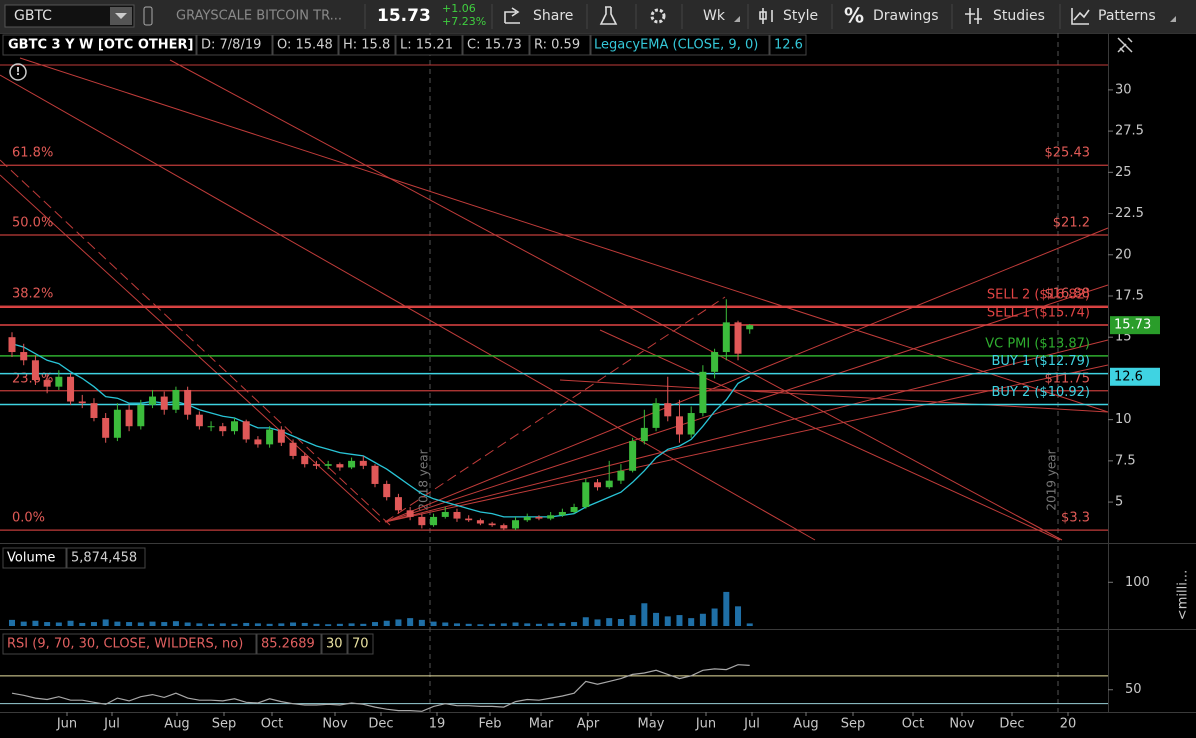 This screenshot has width=1196, height=738. I want to click on aggregation-button: Wk, so click(714, 16).